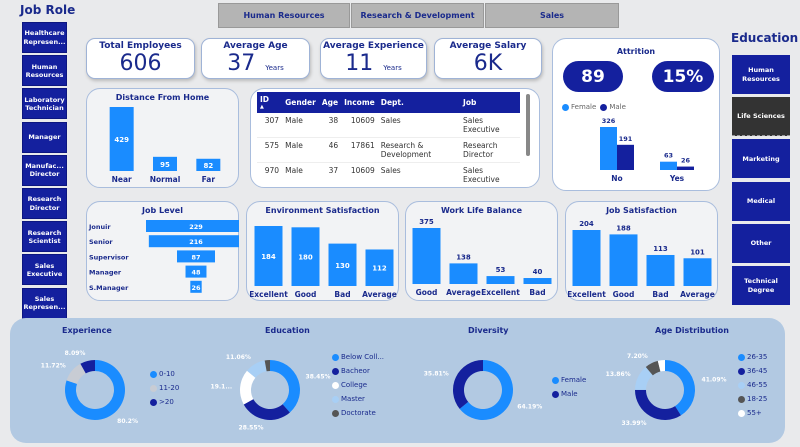  What do you see at coordinates (419, 102) in the screenshot?
I see `column-header-dept: Dept.` at bounding box center [419, 102].